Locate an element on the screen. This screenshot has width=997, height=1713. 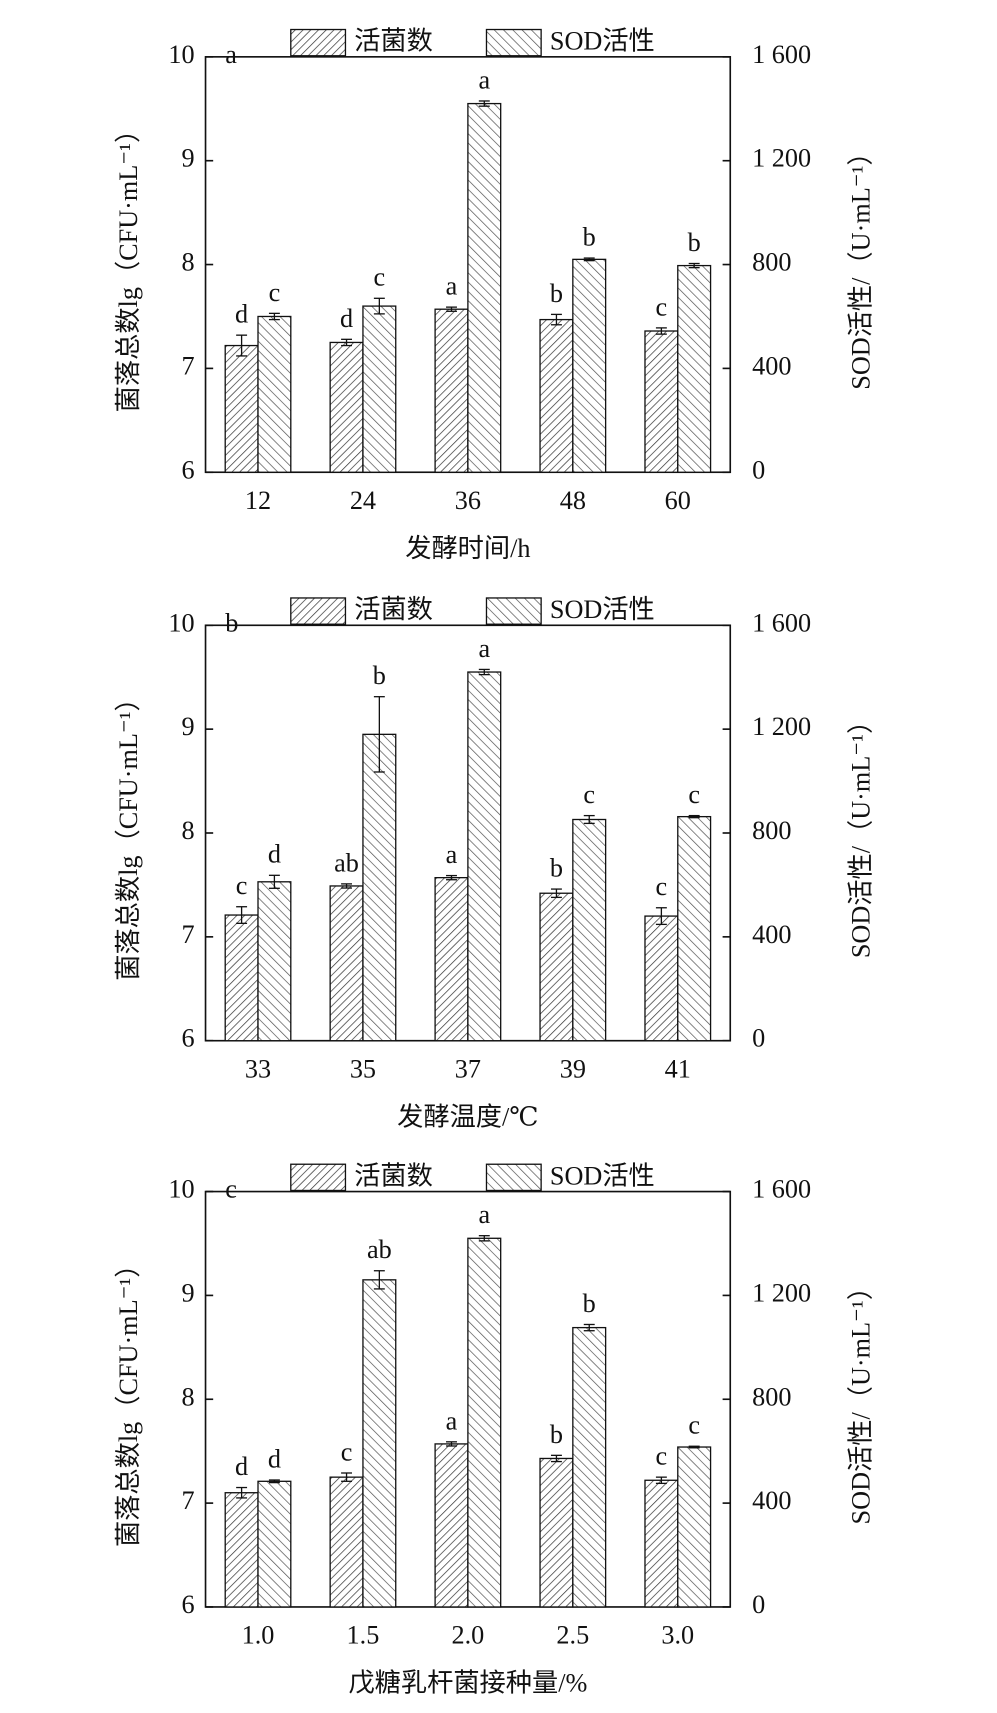
y-axis-label: 菌落总数lg（CFU·mL⁻¹） is located at coordinates (128, 265).